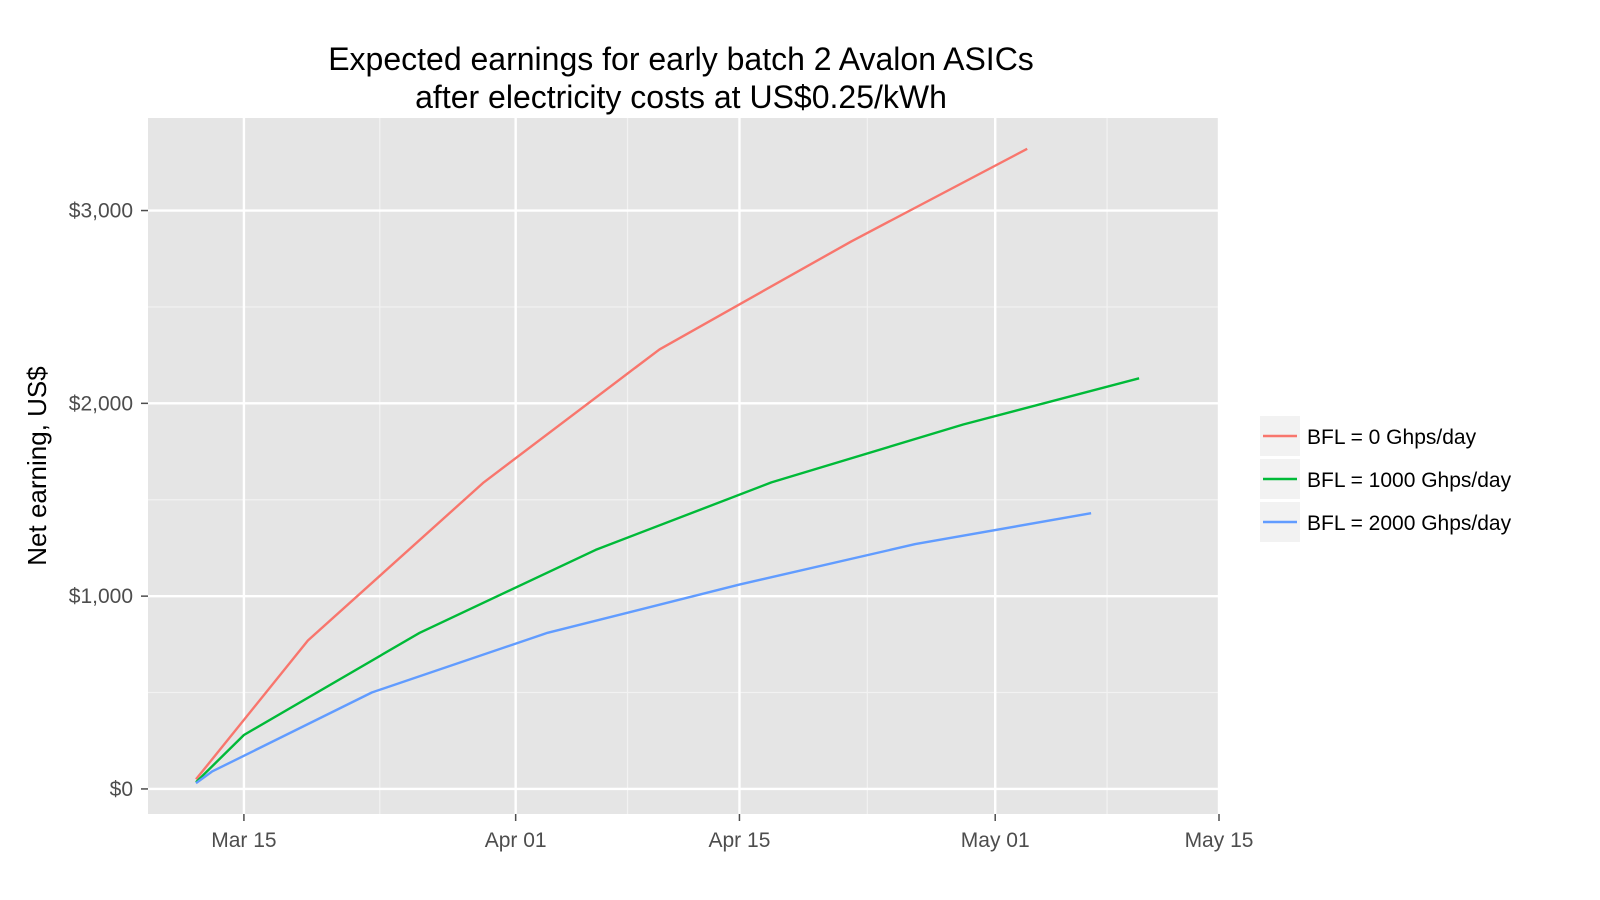  Describe the element at coordinates (101, 403) in the screenshot. I see `y-tick-label: $2,000` at that location.